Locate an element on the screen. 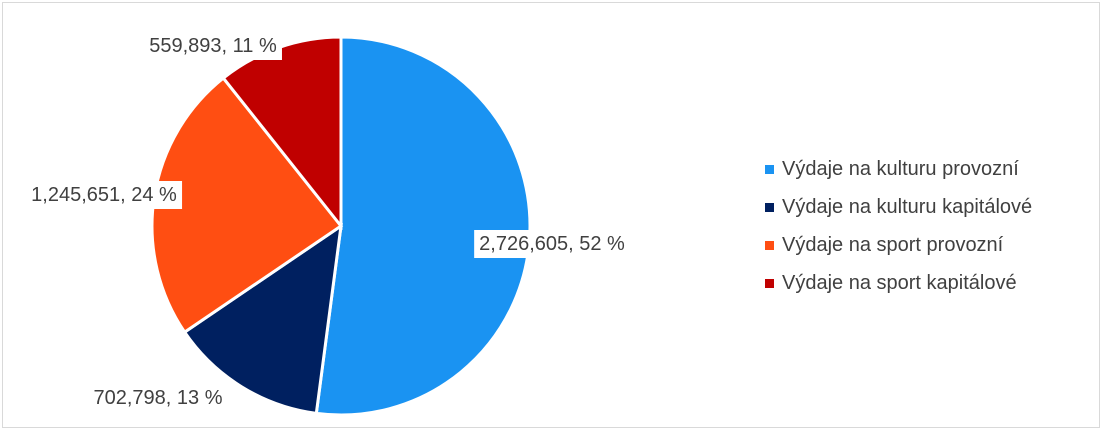  legend-item-3: Výdaje na sport provozní is located at coordinates (898, 245).